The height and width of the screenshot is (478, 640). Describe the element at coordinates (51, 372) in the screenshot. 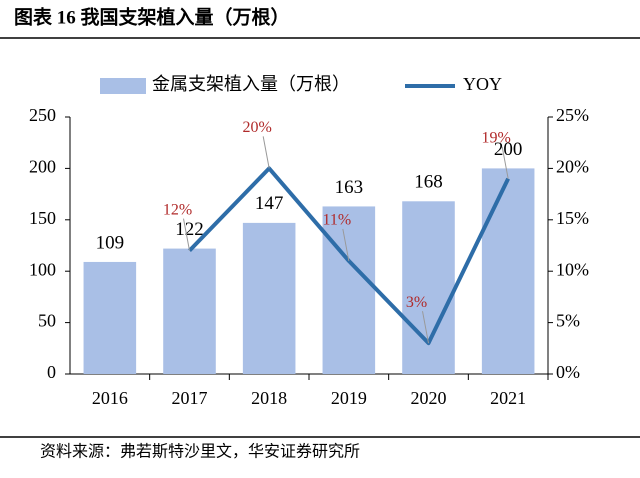

I see `y-tick-label: 0` at that location.